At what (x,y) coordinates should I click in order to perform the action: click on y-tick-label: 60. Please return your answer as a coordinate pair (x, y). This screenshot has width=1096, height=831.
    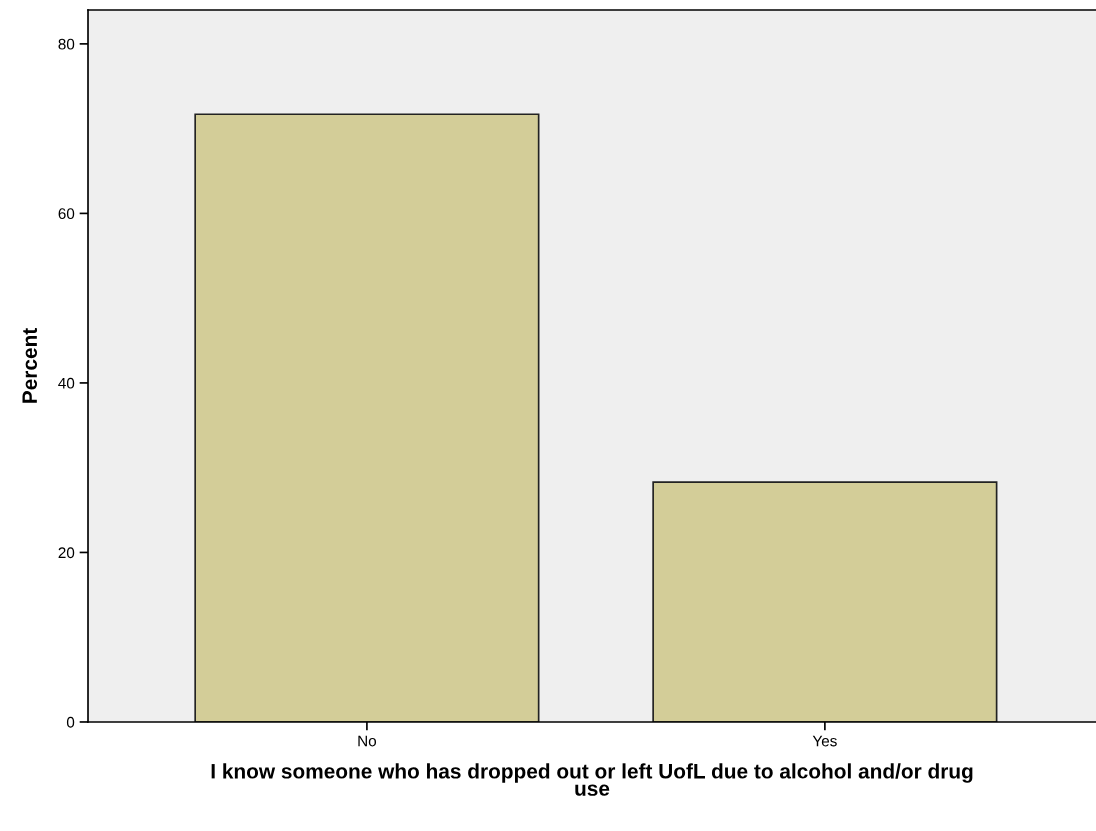
    Looking at the image, I should click on (66, 214).